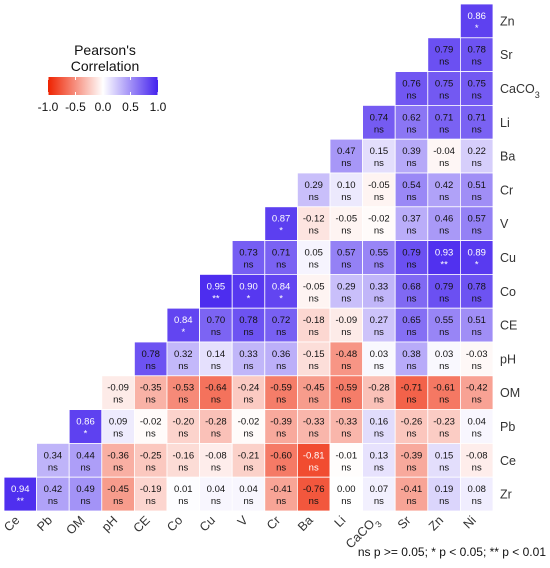 This screenshot has height=568, width=550. Describe the element at coordinates (507, 427) in the screenshot. I see `y-tick-label: Pb` at that location.